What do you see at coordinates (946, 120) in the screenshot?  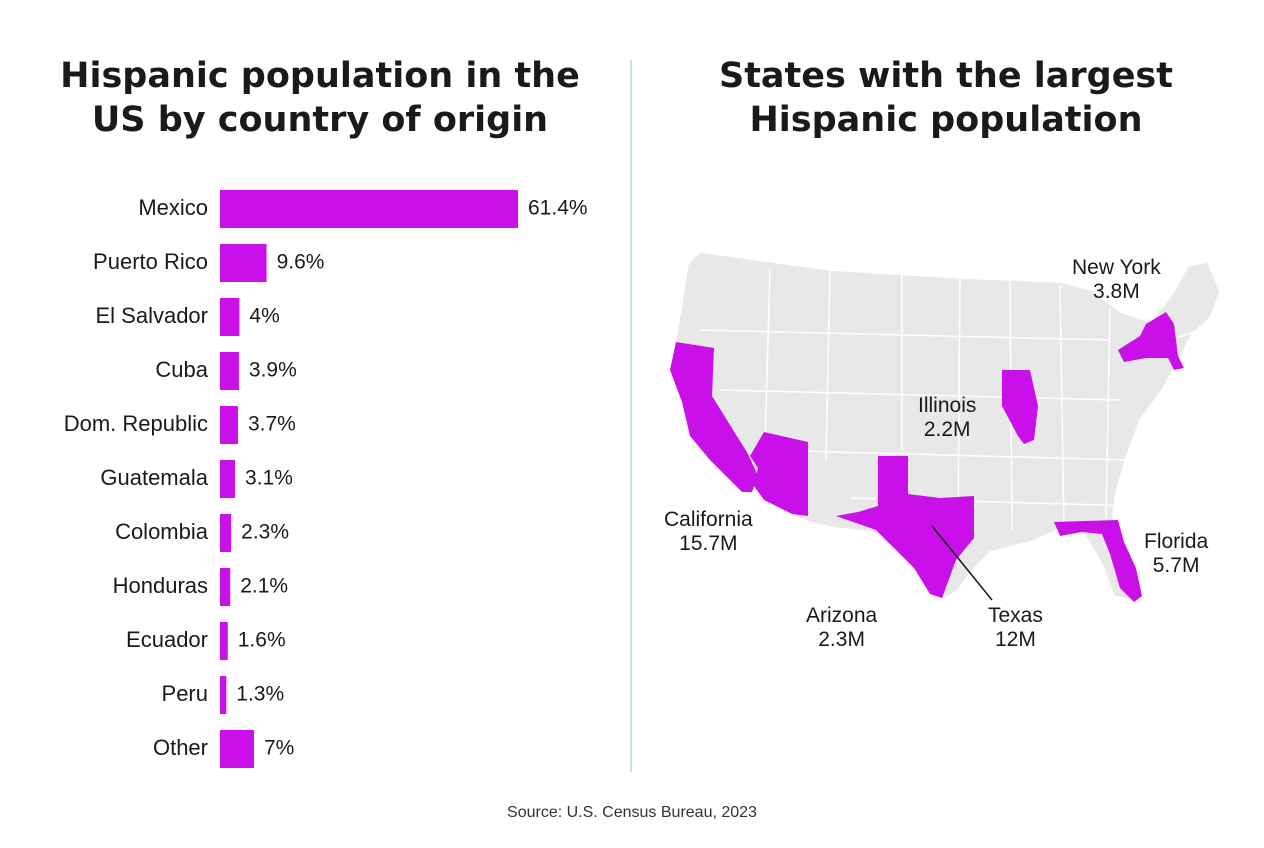 I see `map-title-line-2: Hispanic population` at bounding box center [946, 120].